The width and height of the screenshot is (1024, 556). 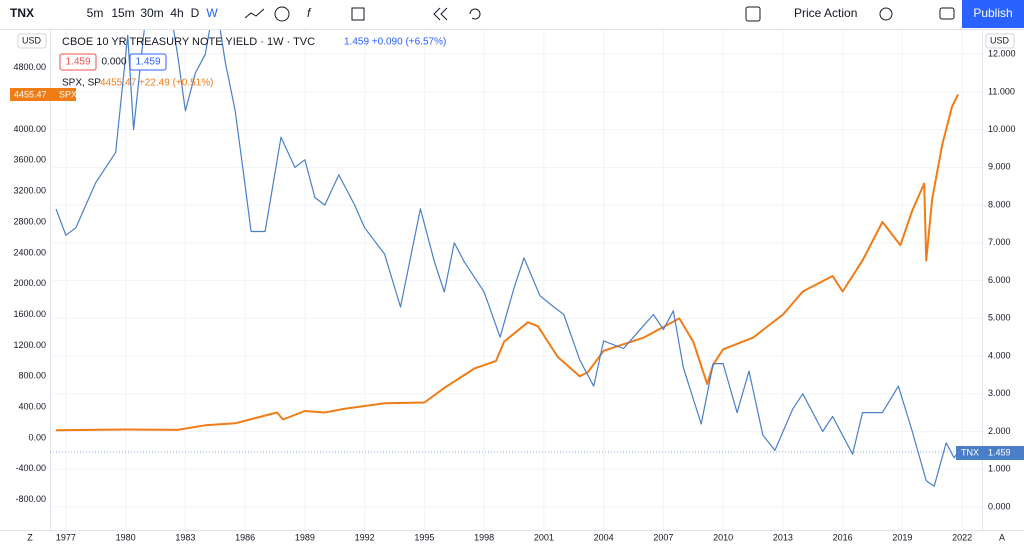 I want to click on sell-price: 1.459, so click(x=77, y=62).